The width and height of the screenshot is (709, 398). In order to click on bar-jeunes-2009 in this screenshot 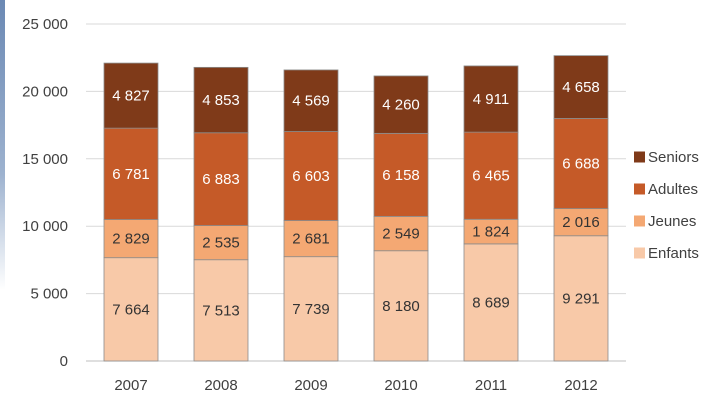, I will do `click(311, 239)`.